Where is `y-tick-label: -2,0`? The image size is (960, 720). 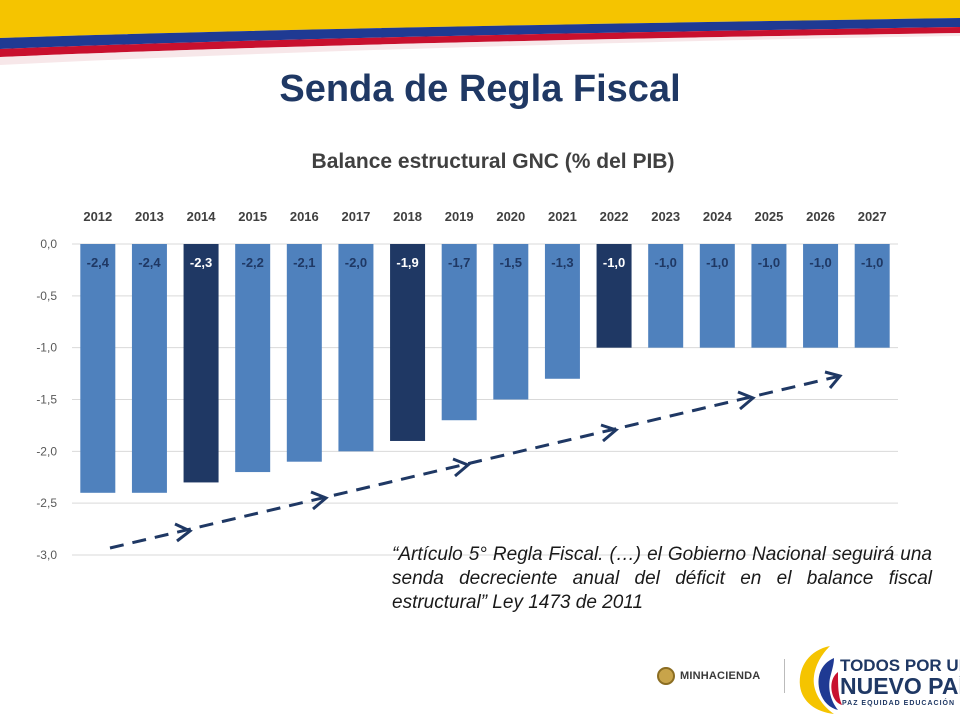
y-tick-label: -2,0 is located at coordinates (46, 451).